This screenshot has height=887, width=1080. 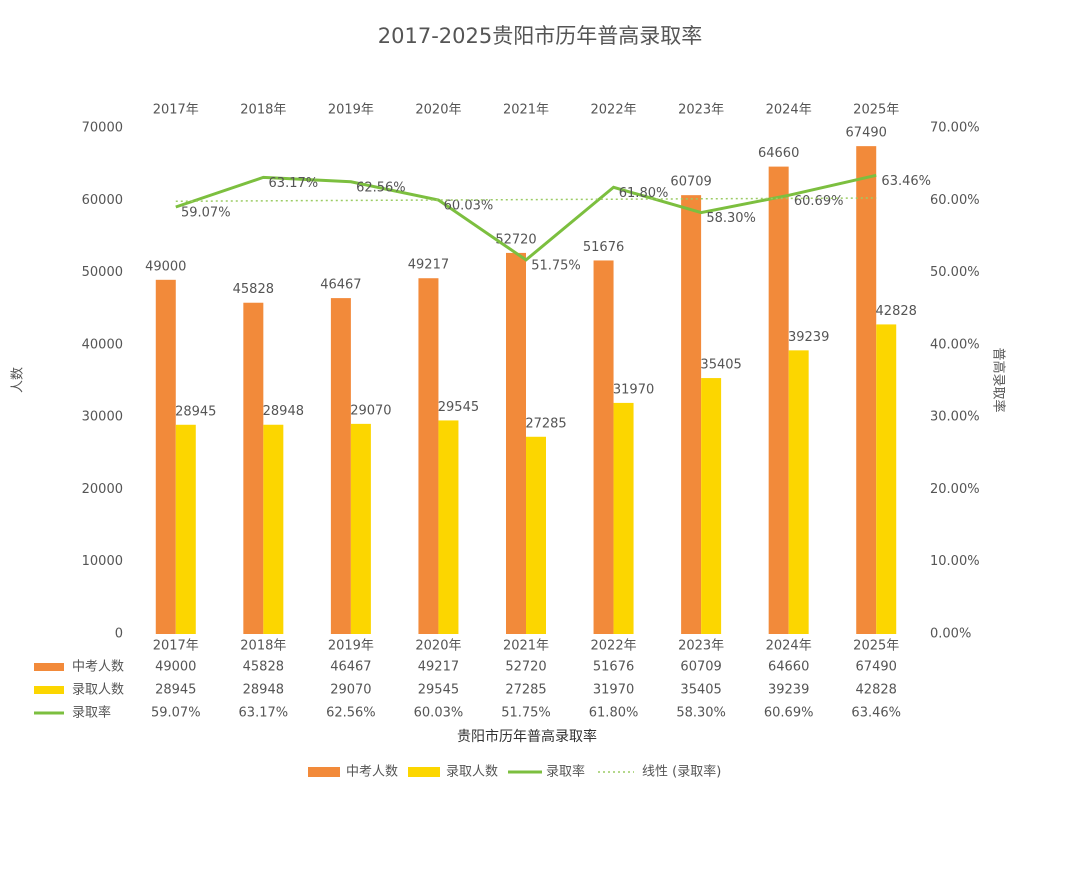 I want to click on y-tick-label: 70000, so click(x=102, y=128).